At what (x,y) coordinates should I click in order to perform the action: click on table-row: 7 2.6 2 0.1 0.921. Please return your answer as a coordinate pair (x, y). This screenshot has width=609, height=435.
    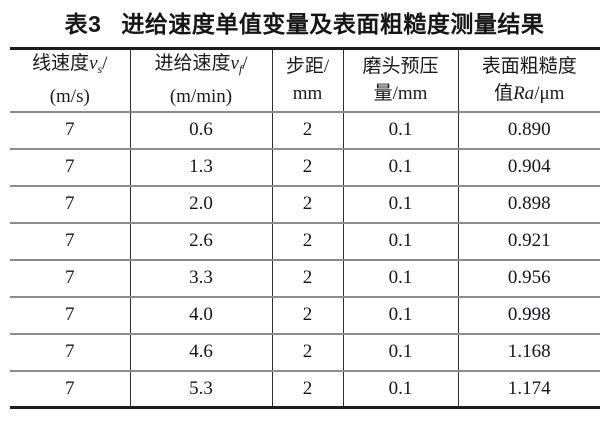
    Looking at the image, I should click on (305, 241).